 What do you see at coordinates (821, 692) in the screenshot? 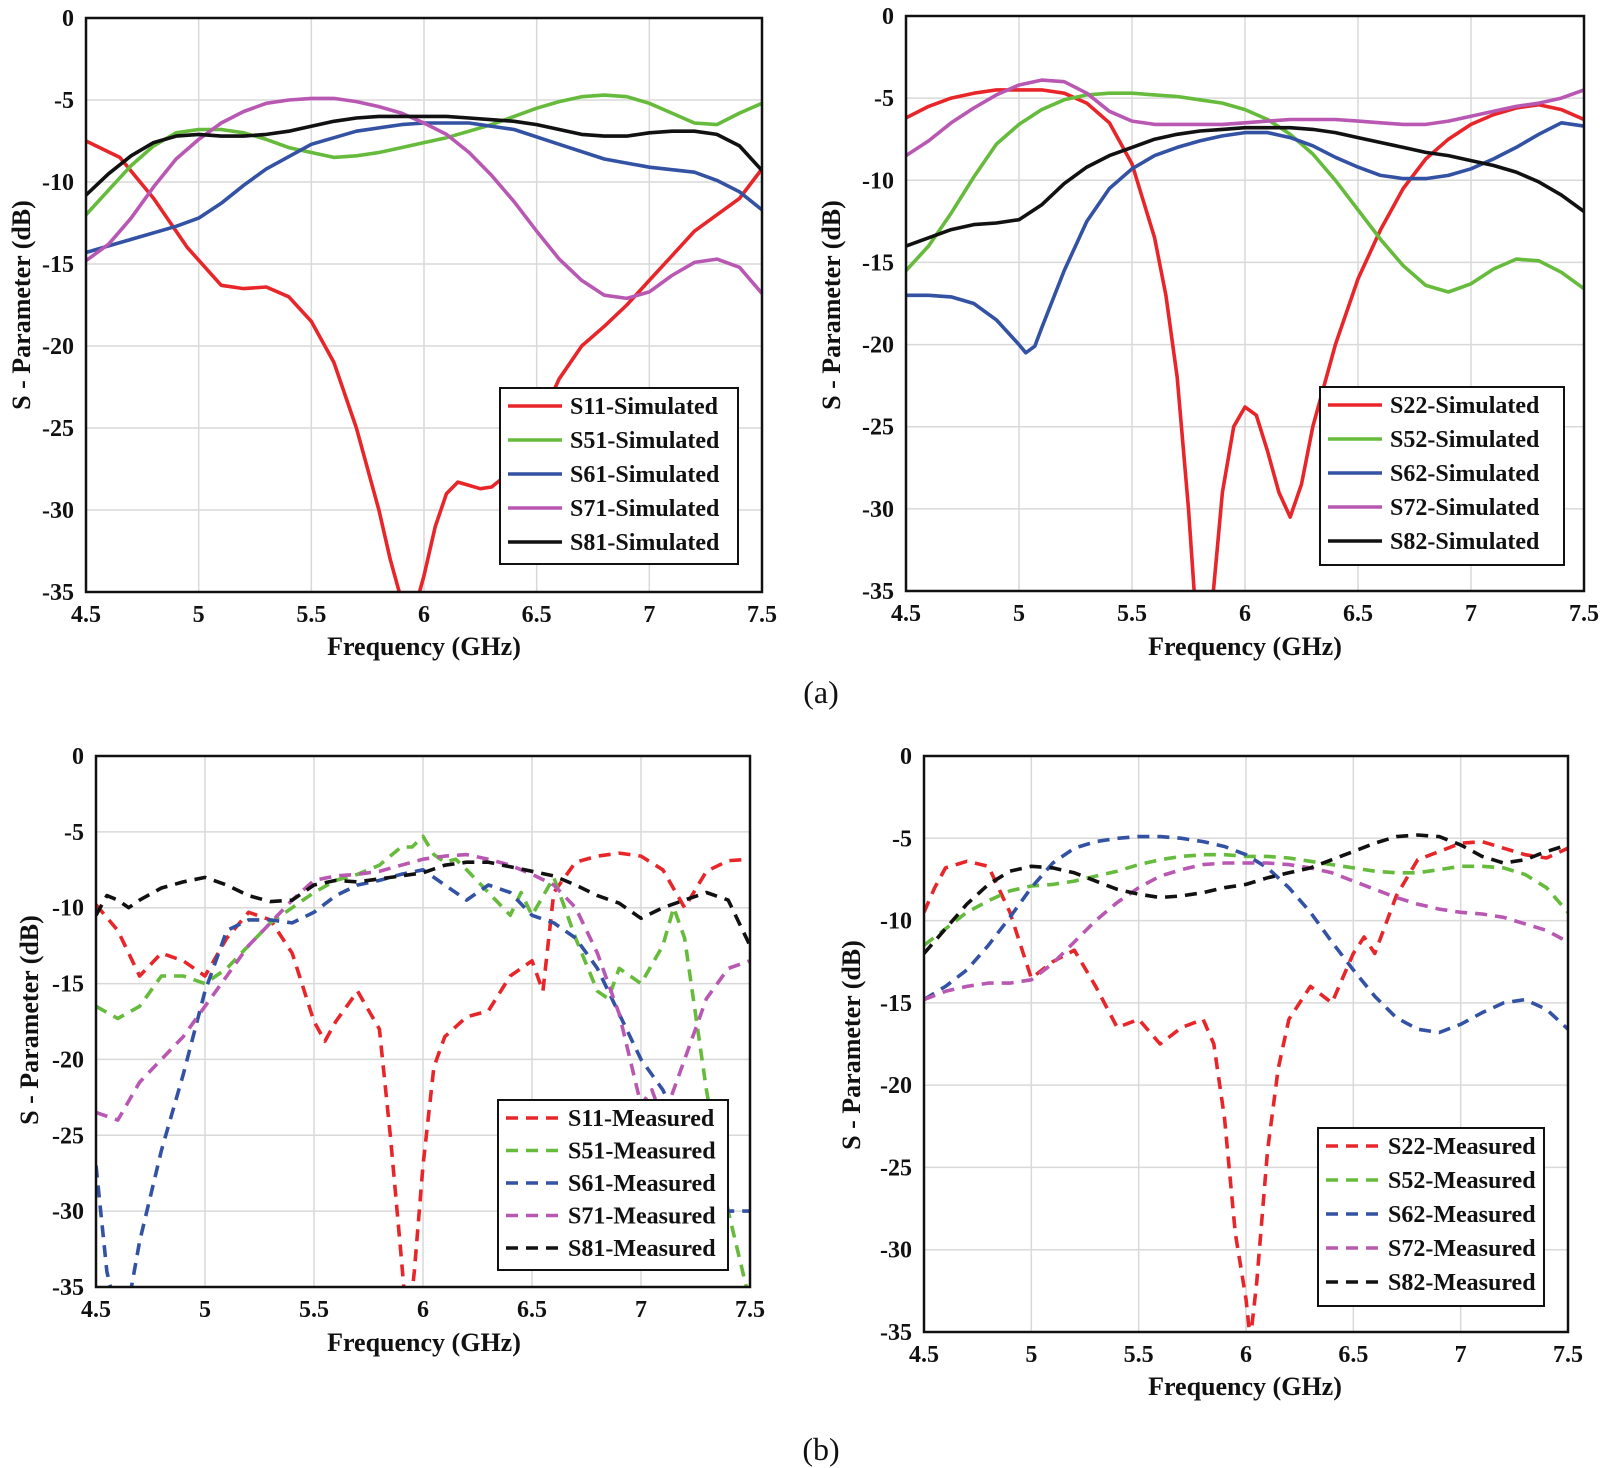
I see `caption-a: (a)` at bounding box center [821, 692].